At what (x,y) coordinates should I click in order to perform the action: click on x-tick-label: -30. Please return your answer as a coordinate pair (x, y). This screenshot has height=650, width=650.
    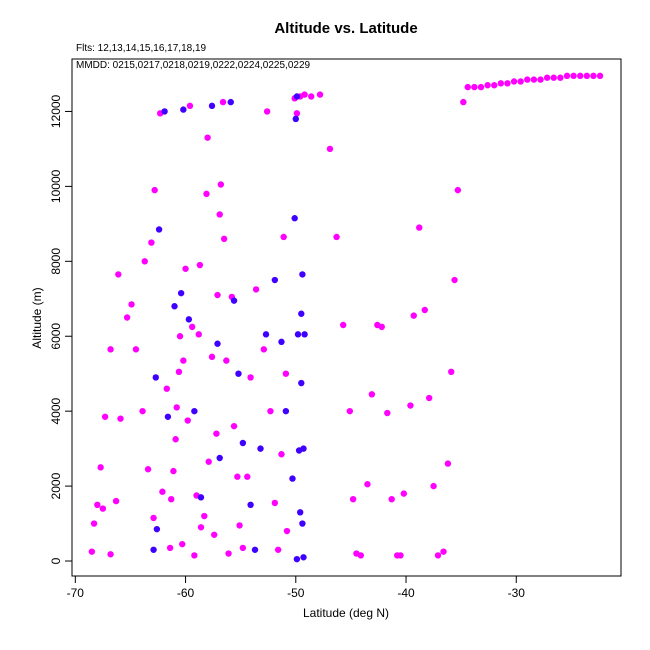
    Looking at the image, I should click on (517, 593).